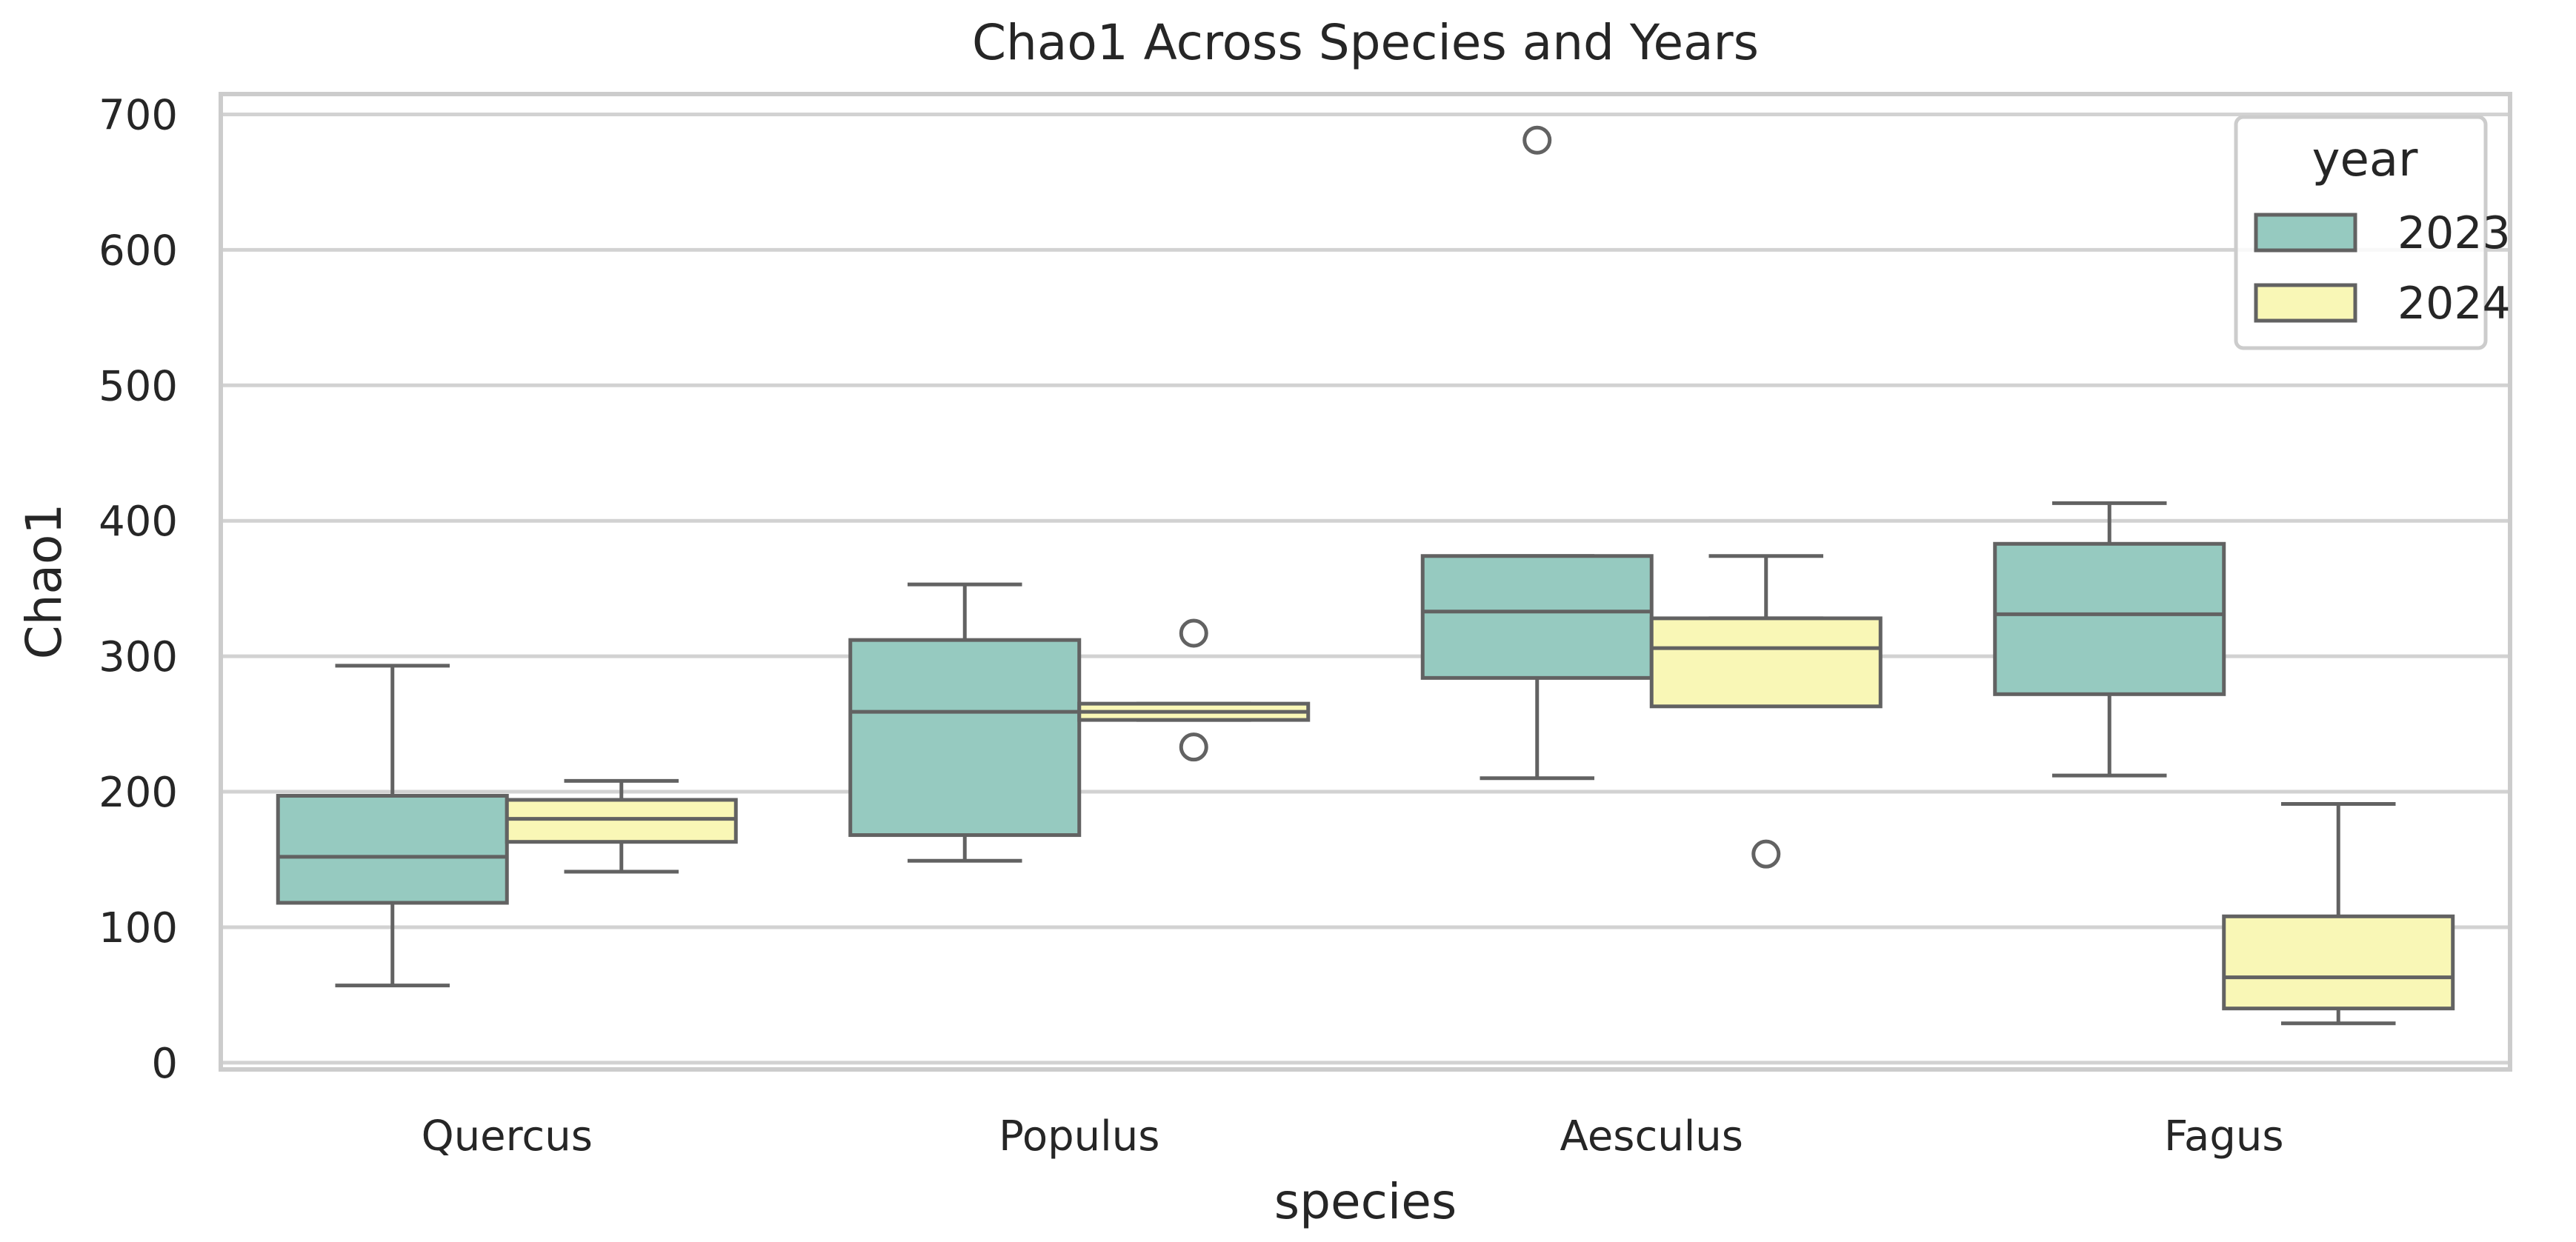 This screenshot has width=2576, height=1242. I want to click on x-tick-label-quercus: Quercus, so click(507, 1136).